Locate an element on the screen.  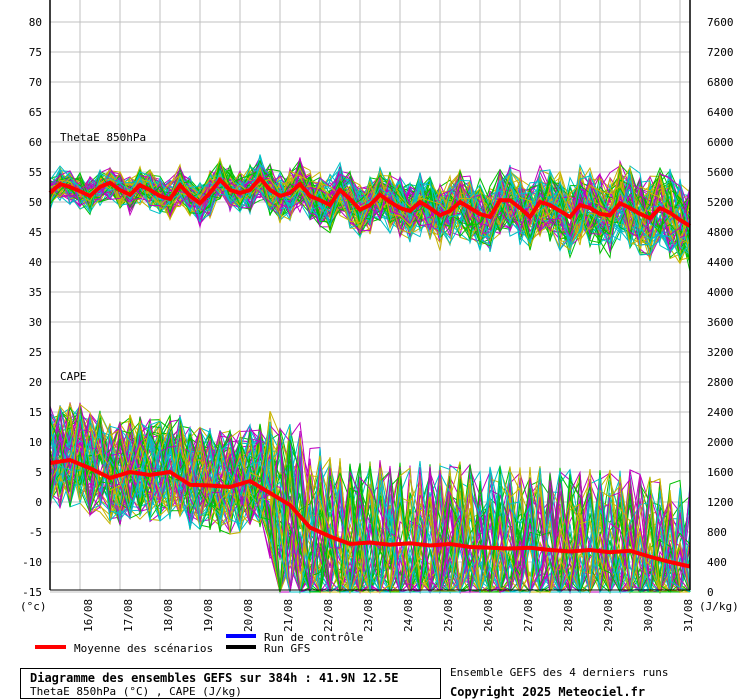
right-tick-label: 6000 is located at coordinates (720, 142).